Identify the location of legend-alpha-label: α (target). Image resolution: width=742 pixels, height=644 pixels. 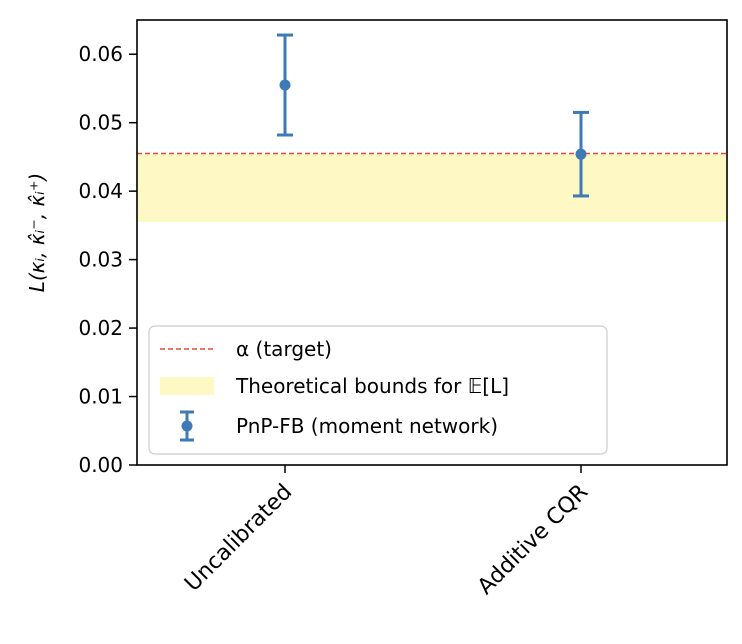
(284, 349).